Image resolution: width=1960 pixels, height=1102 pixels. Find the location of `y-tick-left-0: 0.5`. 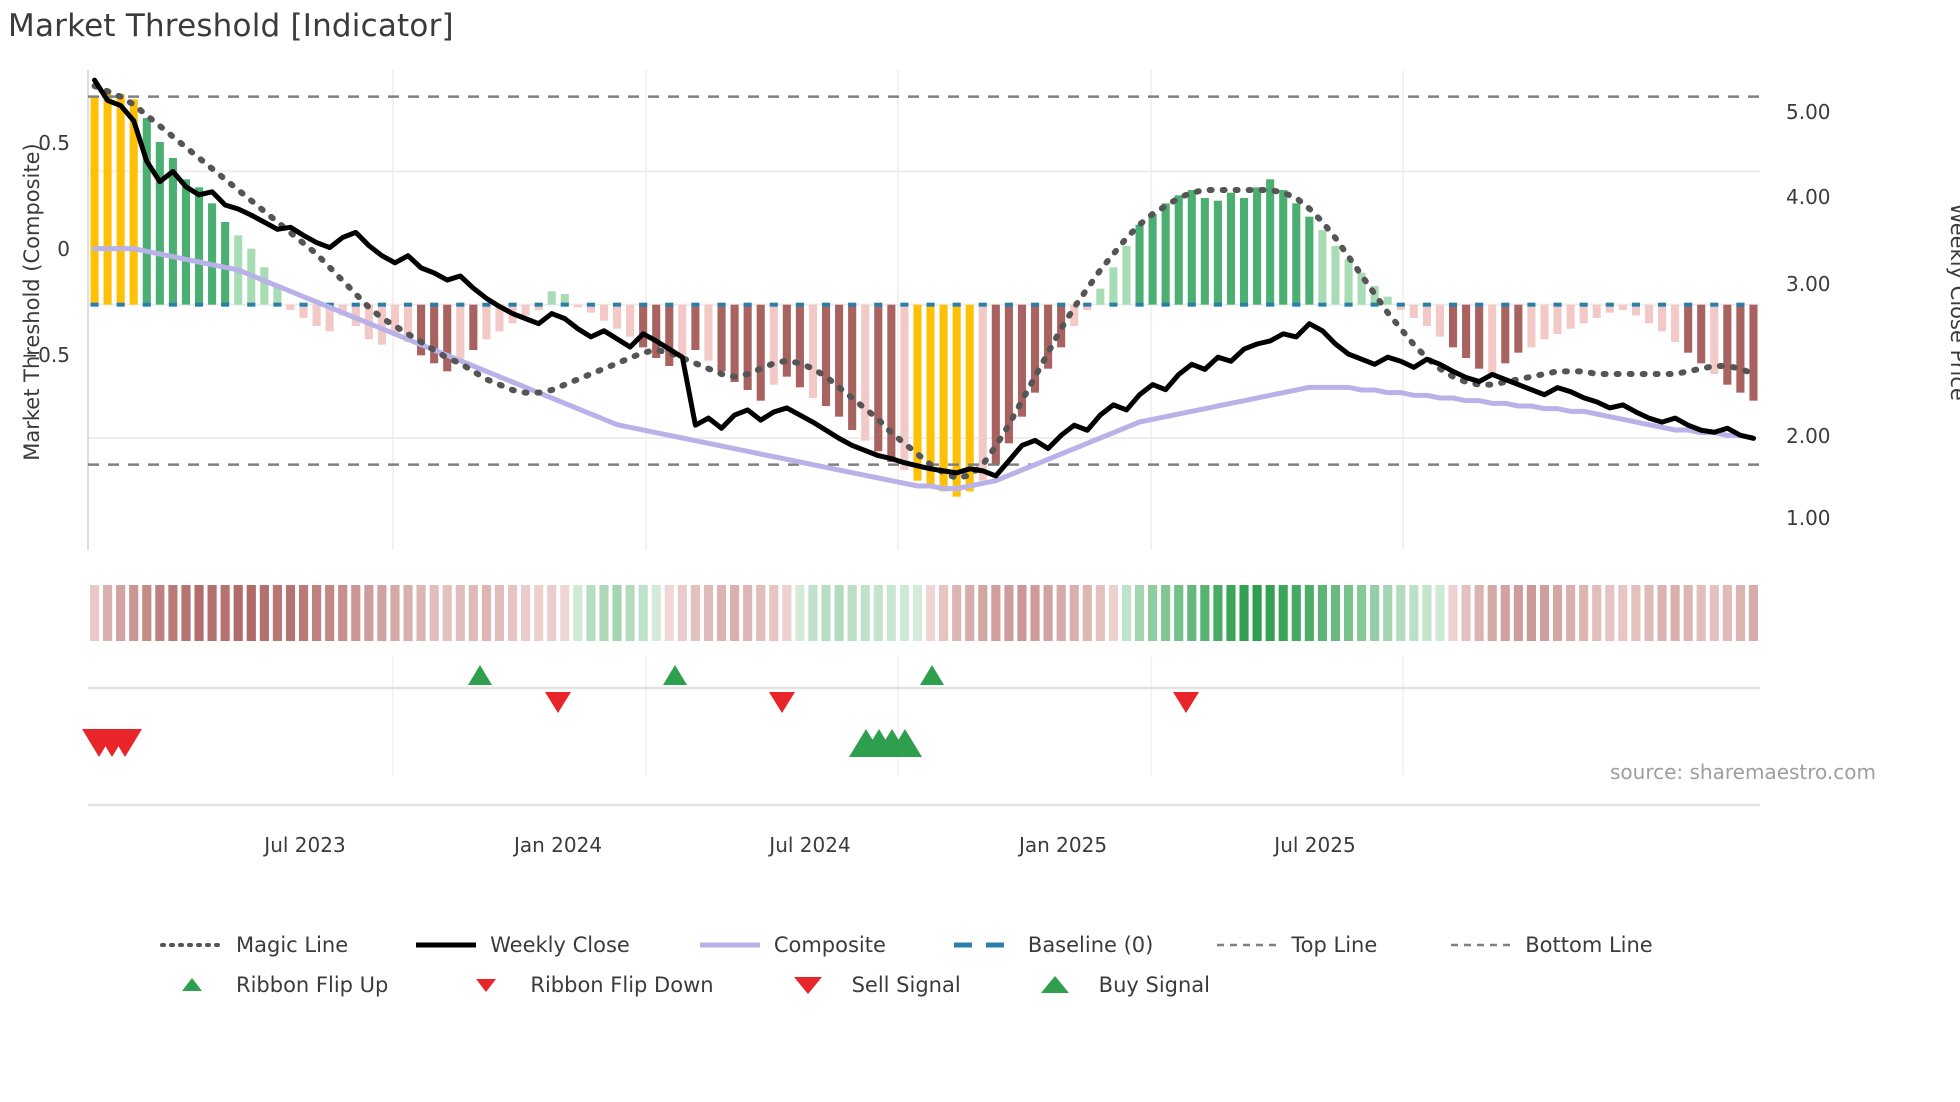

y-tick-left-0: 0.5 is located at coordinates (54, 143).